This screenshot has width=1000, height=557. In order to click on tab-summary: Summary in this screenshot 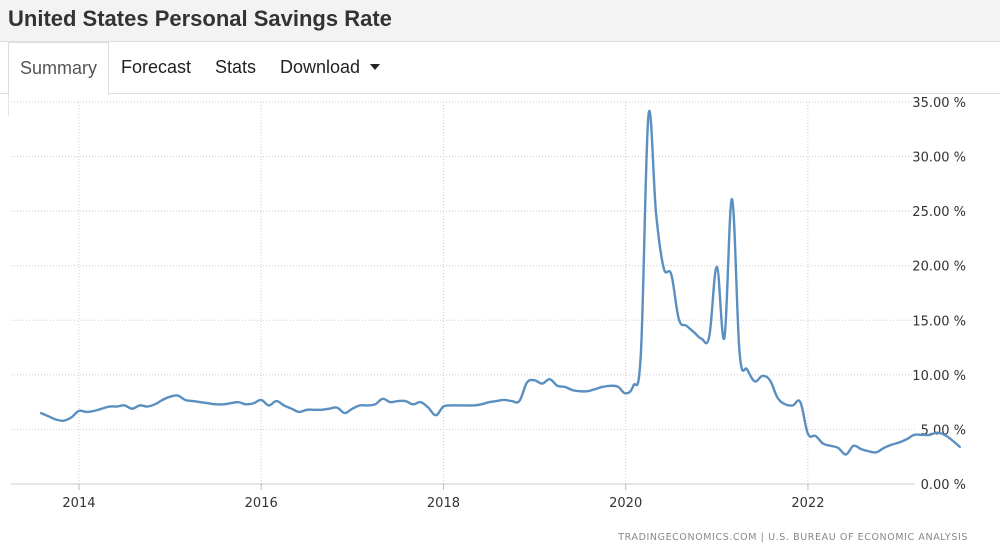, I will do `click(58, 68)`.